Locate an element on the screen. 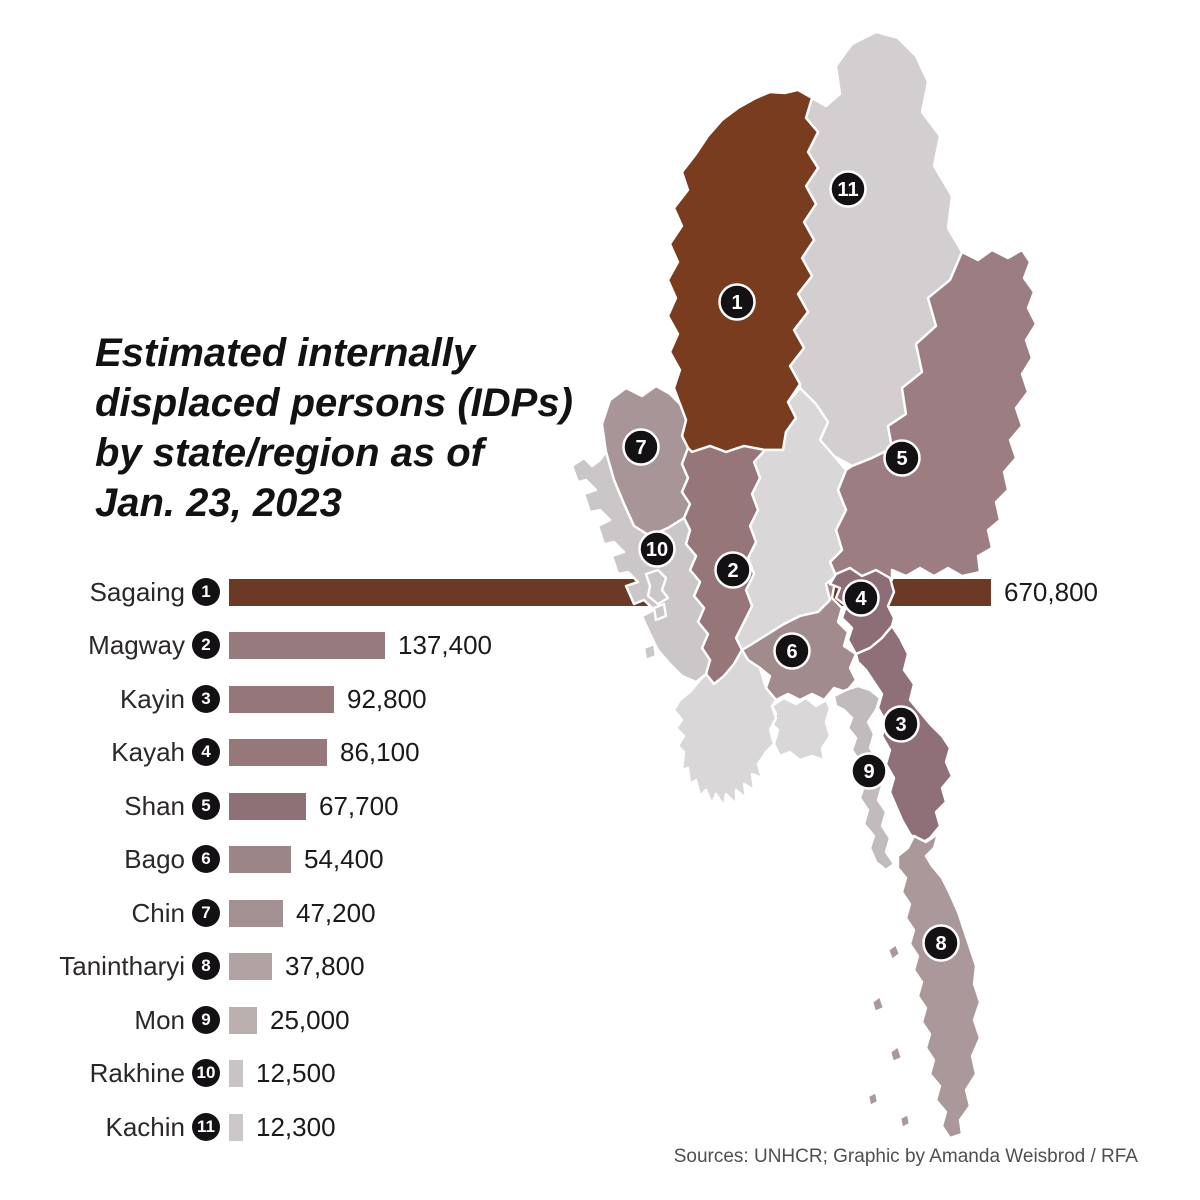 This screenshot has width=1200, height=1200. badge-number: 1 is located at coordinates (736, 303).